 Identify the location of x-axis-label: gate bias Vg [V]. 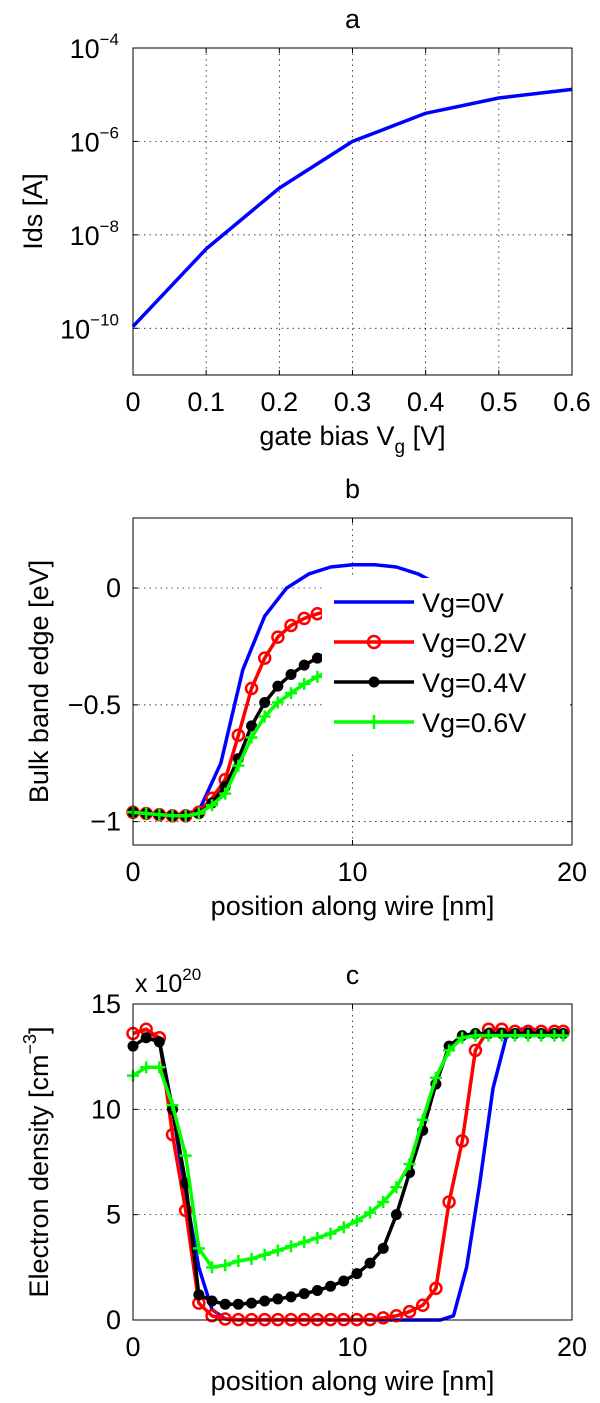
(352, 439).